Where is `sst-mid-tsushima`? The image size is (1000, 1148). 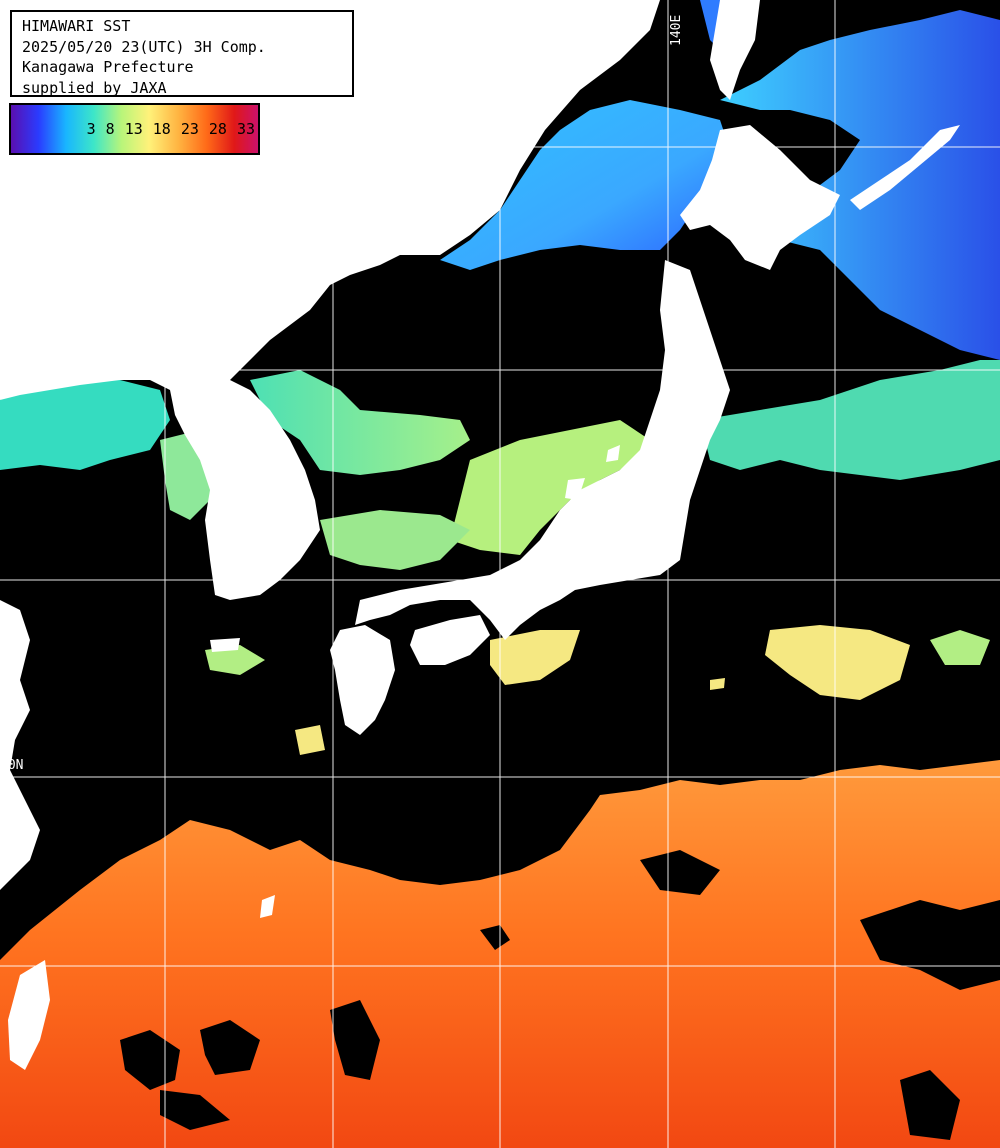
sst-mid-tsushima is located at coordinates (395, 540).